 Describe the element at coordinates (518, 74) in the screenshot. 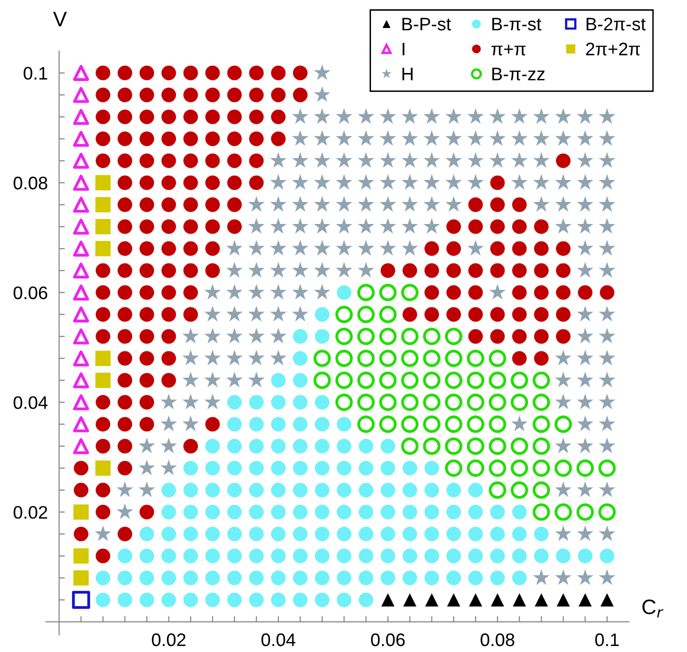

I see `legend-label: B-π-zz` at that location.